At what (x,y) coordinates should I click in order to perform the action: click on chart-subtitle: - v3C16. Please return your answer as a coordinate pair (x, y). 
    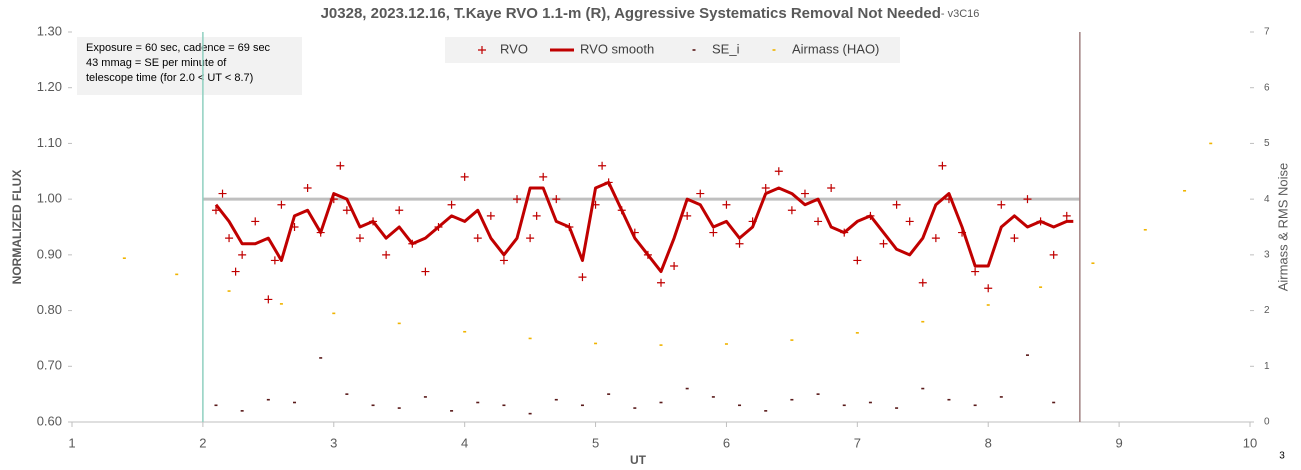
    Looking at the image, I should click on (960, 14).